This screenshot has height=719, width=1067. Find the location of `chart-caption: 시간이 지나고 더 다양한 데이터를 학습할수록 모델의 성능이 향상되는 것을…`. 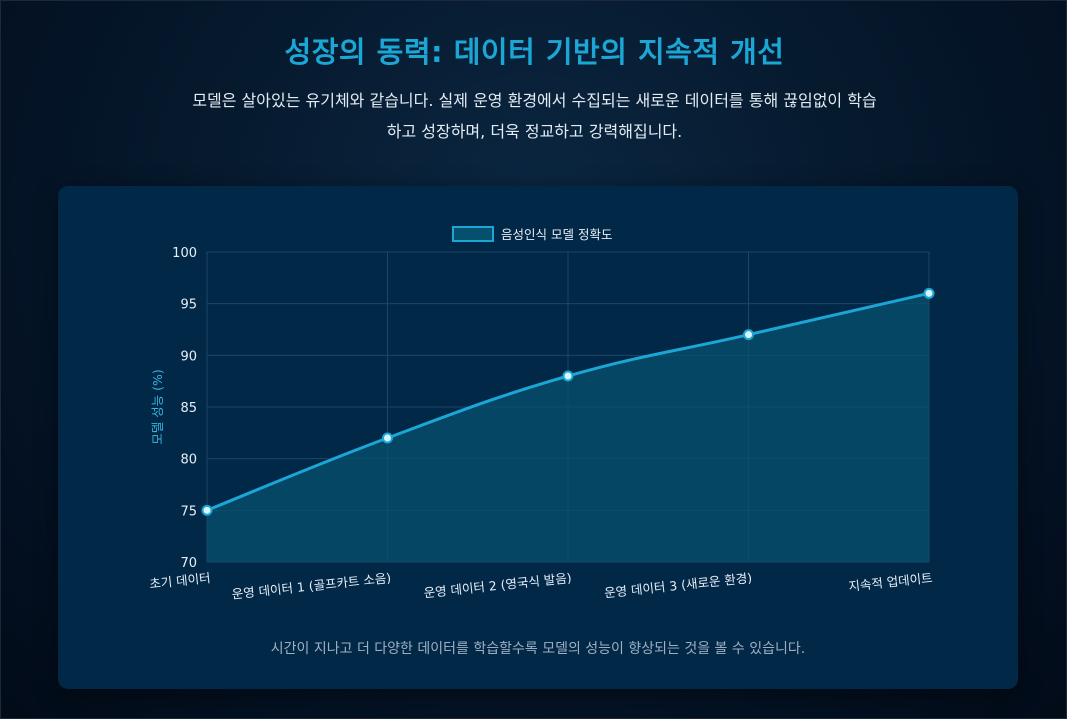

chart-caption: 시간이 지나고 더 다양한 데이터를 학습할수록 모델의 성능이 향상되는 것을… is located at coordinates (538, 649).